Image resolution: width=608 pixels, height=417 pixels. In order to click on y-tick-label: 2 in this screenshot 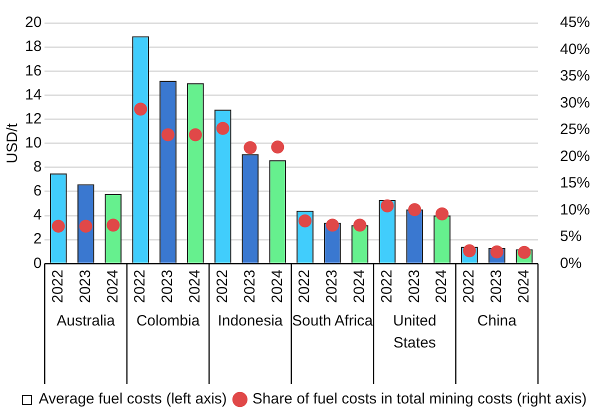, I will do `click(37, 239)`.